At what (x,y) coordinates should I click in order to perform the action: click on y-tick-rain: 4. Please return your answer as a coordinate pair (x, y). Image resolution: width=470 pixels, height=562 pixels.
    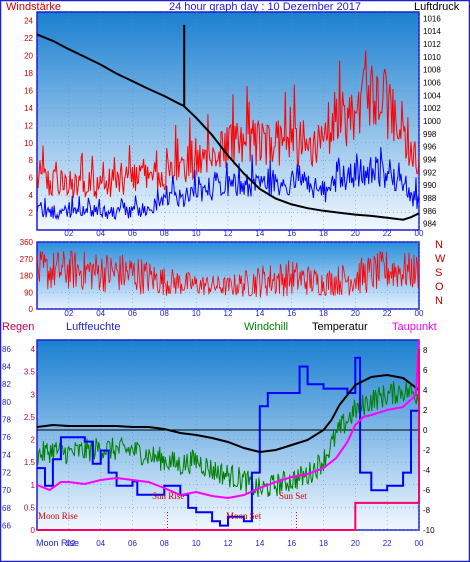
    Looking at the image, I should click on (33, 349).